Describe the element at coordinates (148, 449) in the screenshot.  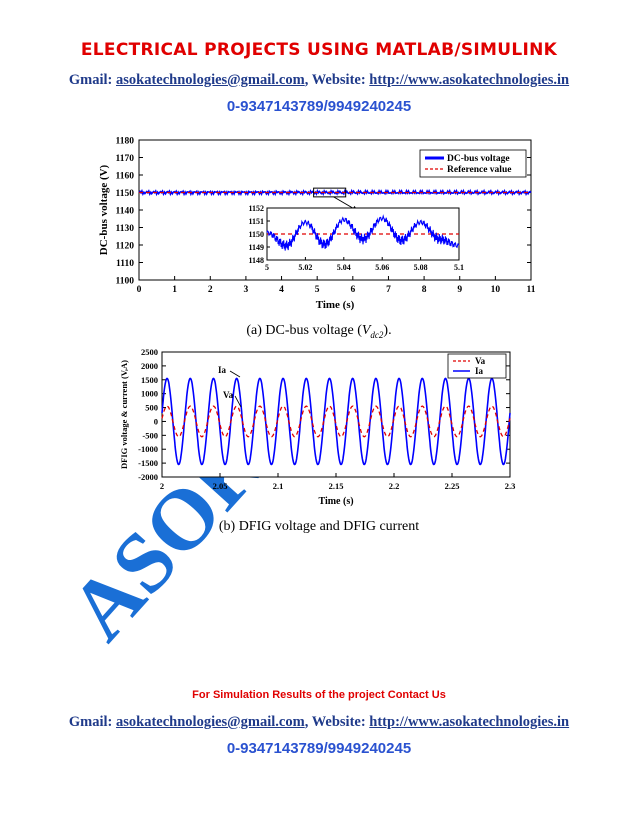
I see `y-tick-label-b: -1000` at that location.